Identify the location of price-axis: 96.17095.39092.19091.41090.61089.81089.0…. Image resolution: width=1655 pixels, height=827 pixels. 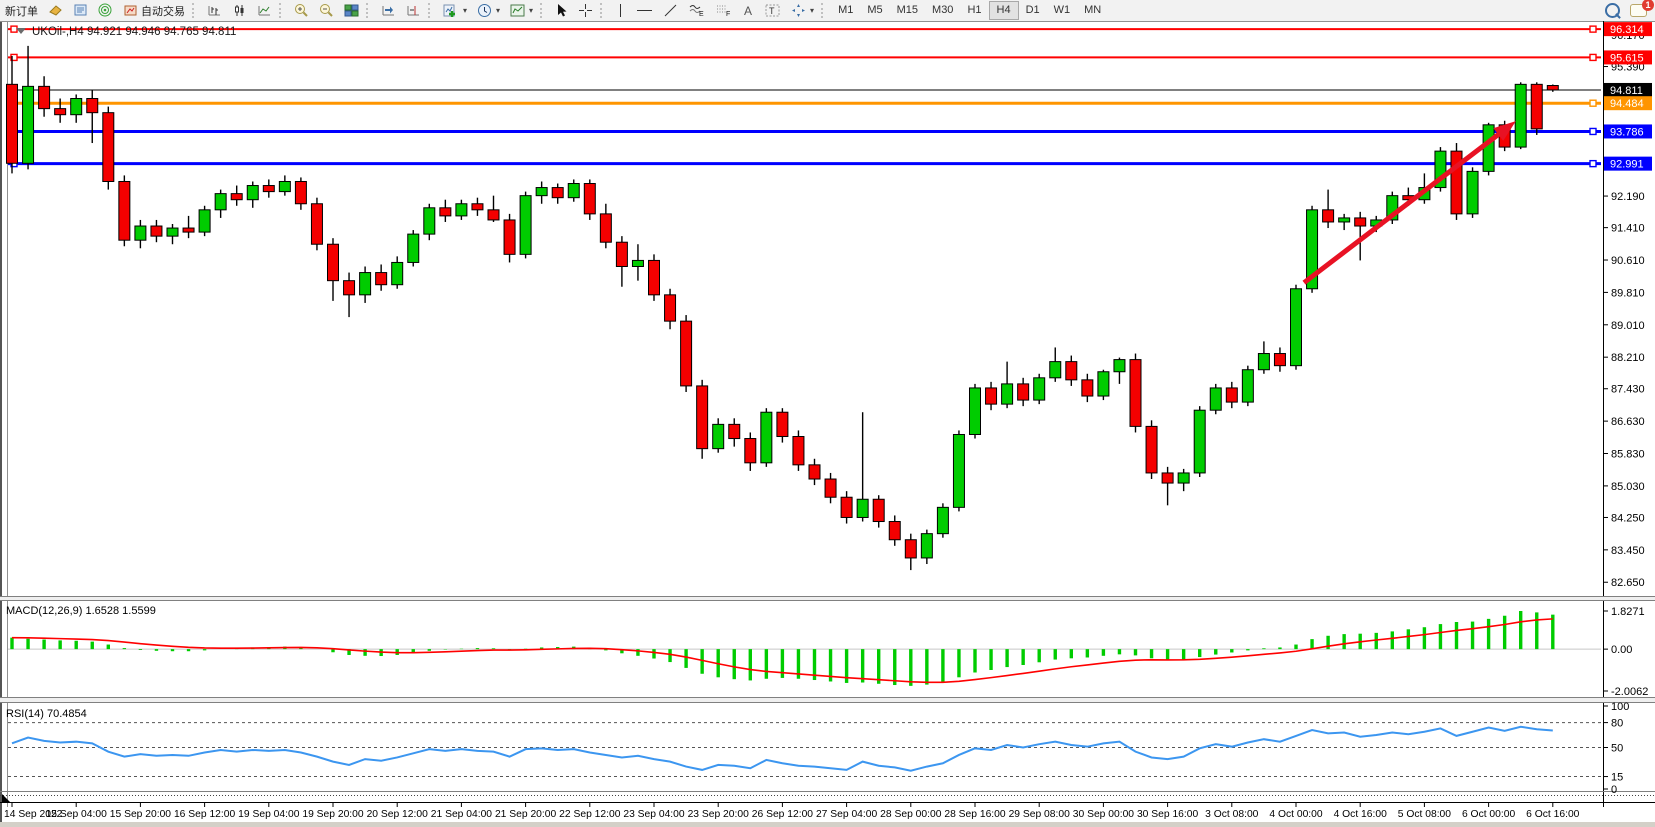
(1627, 305).